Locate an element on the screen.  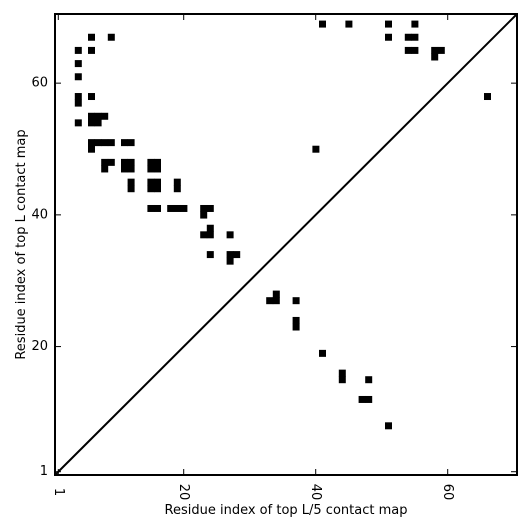
contact-cell-l is located at coordinates (487, 97).